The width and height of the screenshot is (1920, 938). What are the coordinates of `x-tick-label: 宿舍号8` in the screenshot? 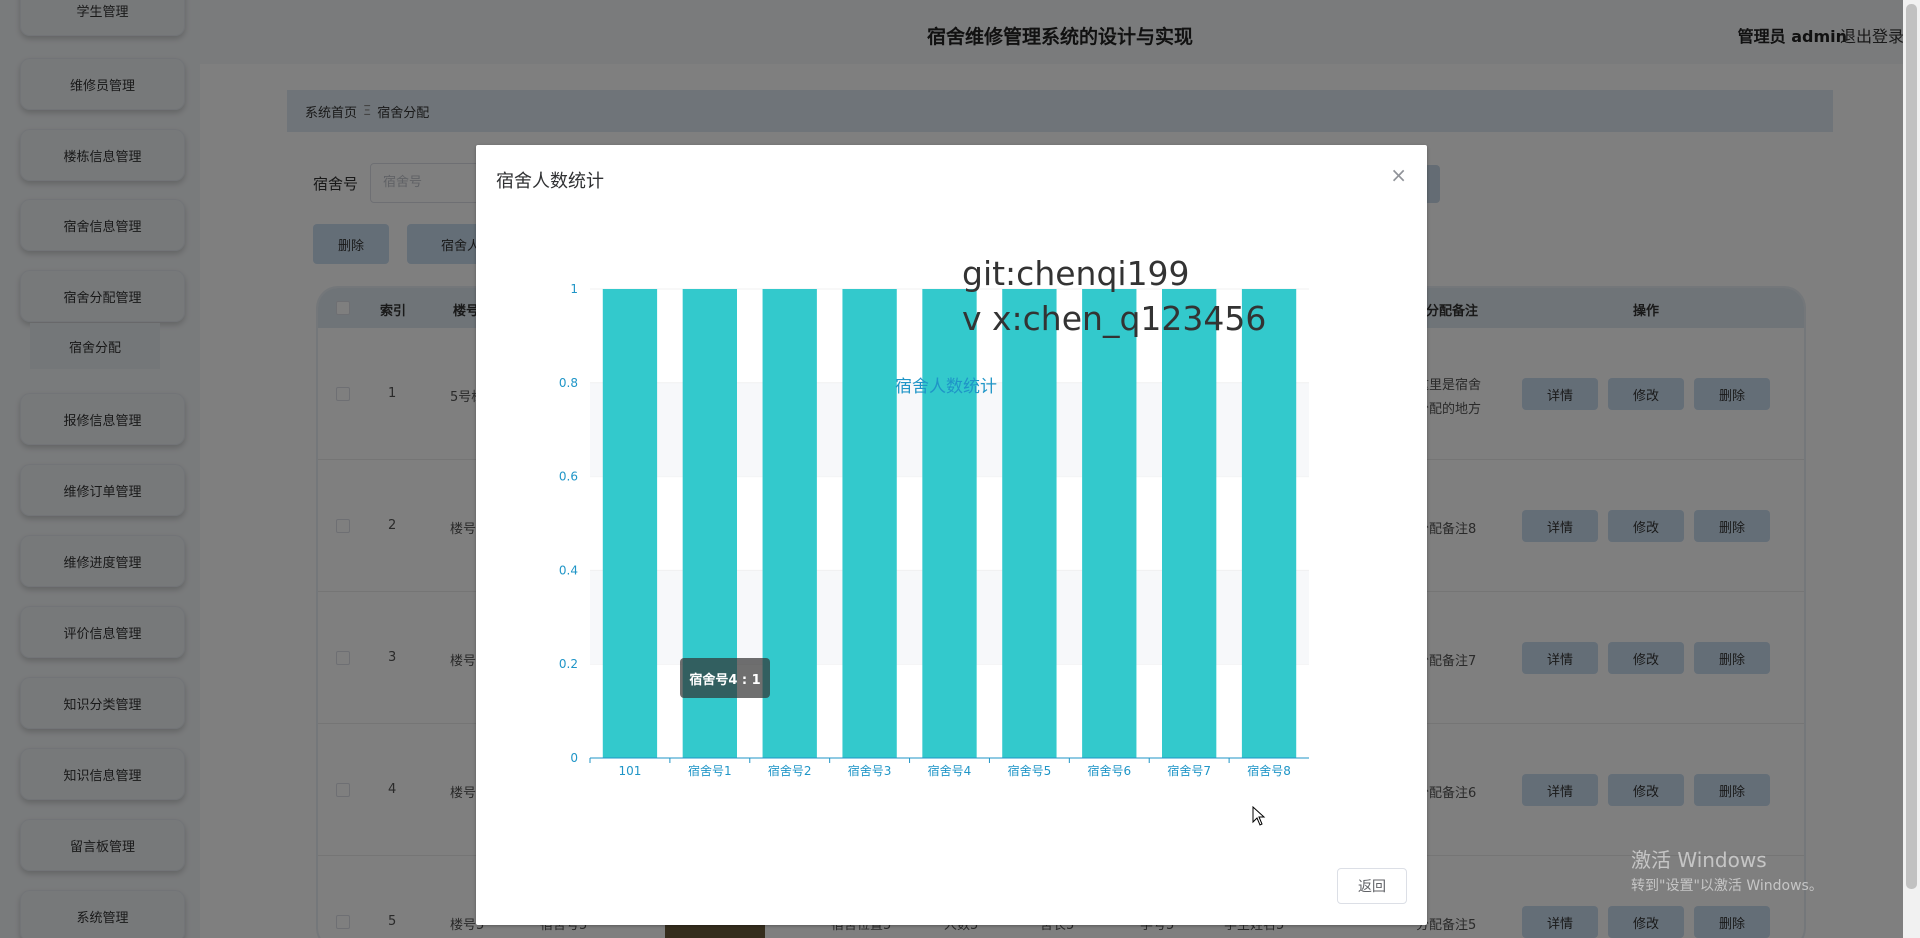 It's located at (1269, 770).